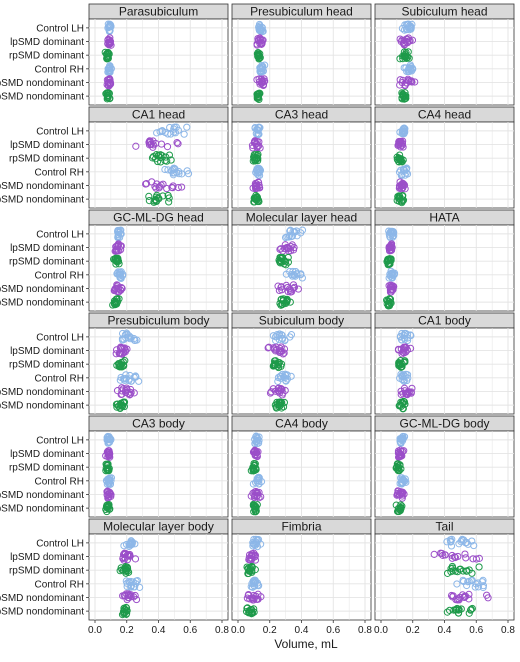 The height and width of the screenshot is (662, 520). What do you see at coordinates (301, 260) in the screenshot?
I see `facet-panel: Molecular layer head` at bounding box center [301, 260].